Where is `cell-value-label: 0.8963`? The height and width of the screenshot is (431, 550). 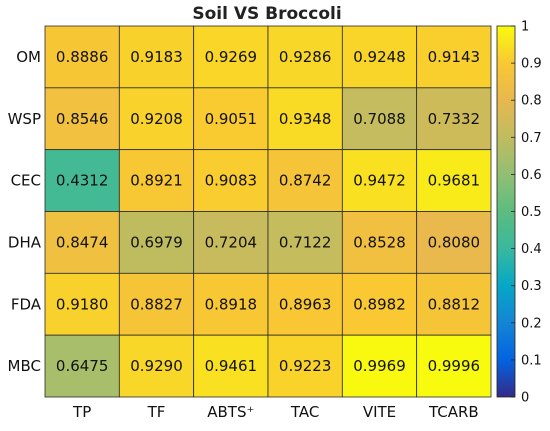 cell-value-label: 0.8963 is located at coordinates (305, 304).